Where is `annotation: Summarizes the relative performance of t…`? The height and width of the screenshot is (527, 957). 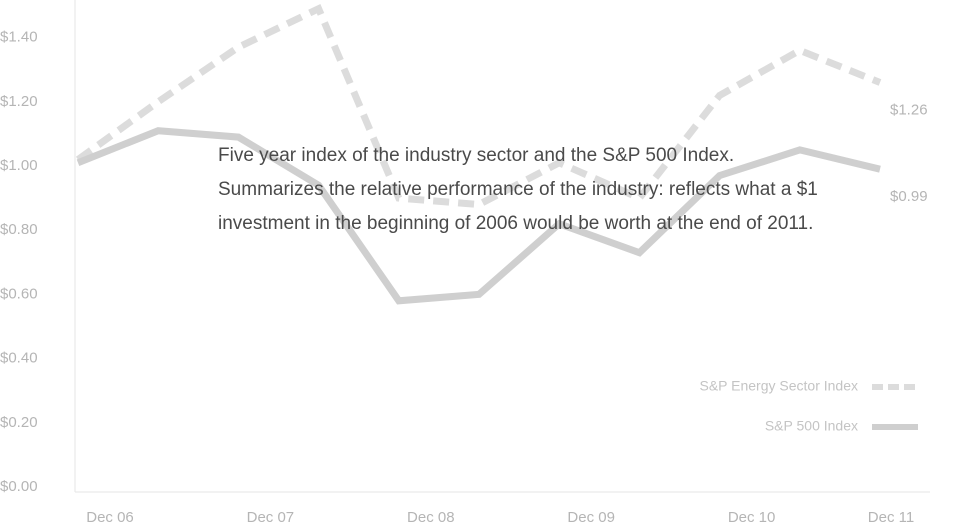
annotation: Summarizes the relative performance of t… is located at coordinates (518, 189).